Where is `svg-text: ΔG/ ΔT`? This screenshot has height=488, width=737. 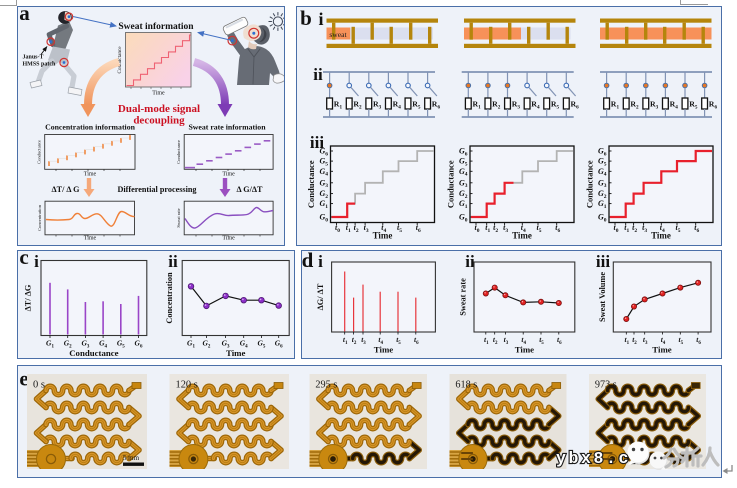 svg-text: ΔG/ ΔT is located at coordinates (320, 297).